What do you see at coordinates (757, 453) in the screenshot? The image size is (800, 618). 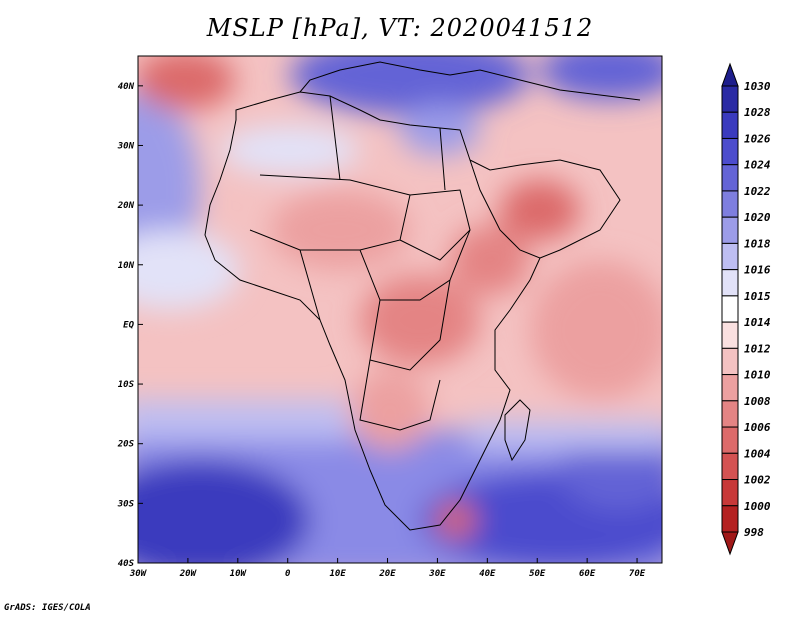 I see `colorbar-label: 1004` at bounding box center [757, 453].